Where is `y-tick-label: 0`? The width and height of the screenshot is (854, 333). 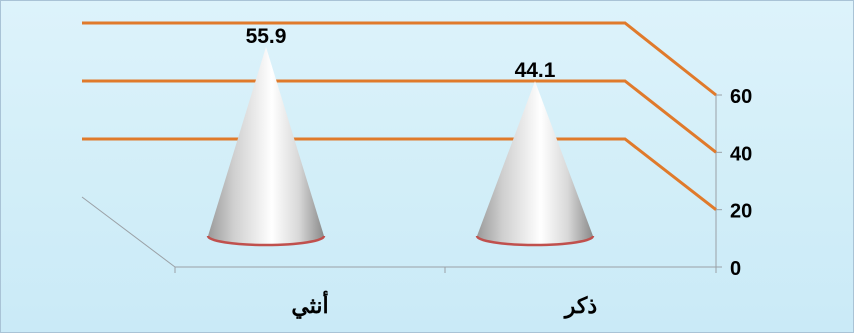 y-tick-label: 0 is located at coordinates (735, 269).